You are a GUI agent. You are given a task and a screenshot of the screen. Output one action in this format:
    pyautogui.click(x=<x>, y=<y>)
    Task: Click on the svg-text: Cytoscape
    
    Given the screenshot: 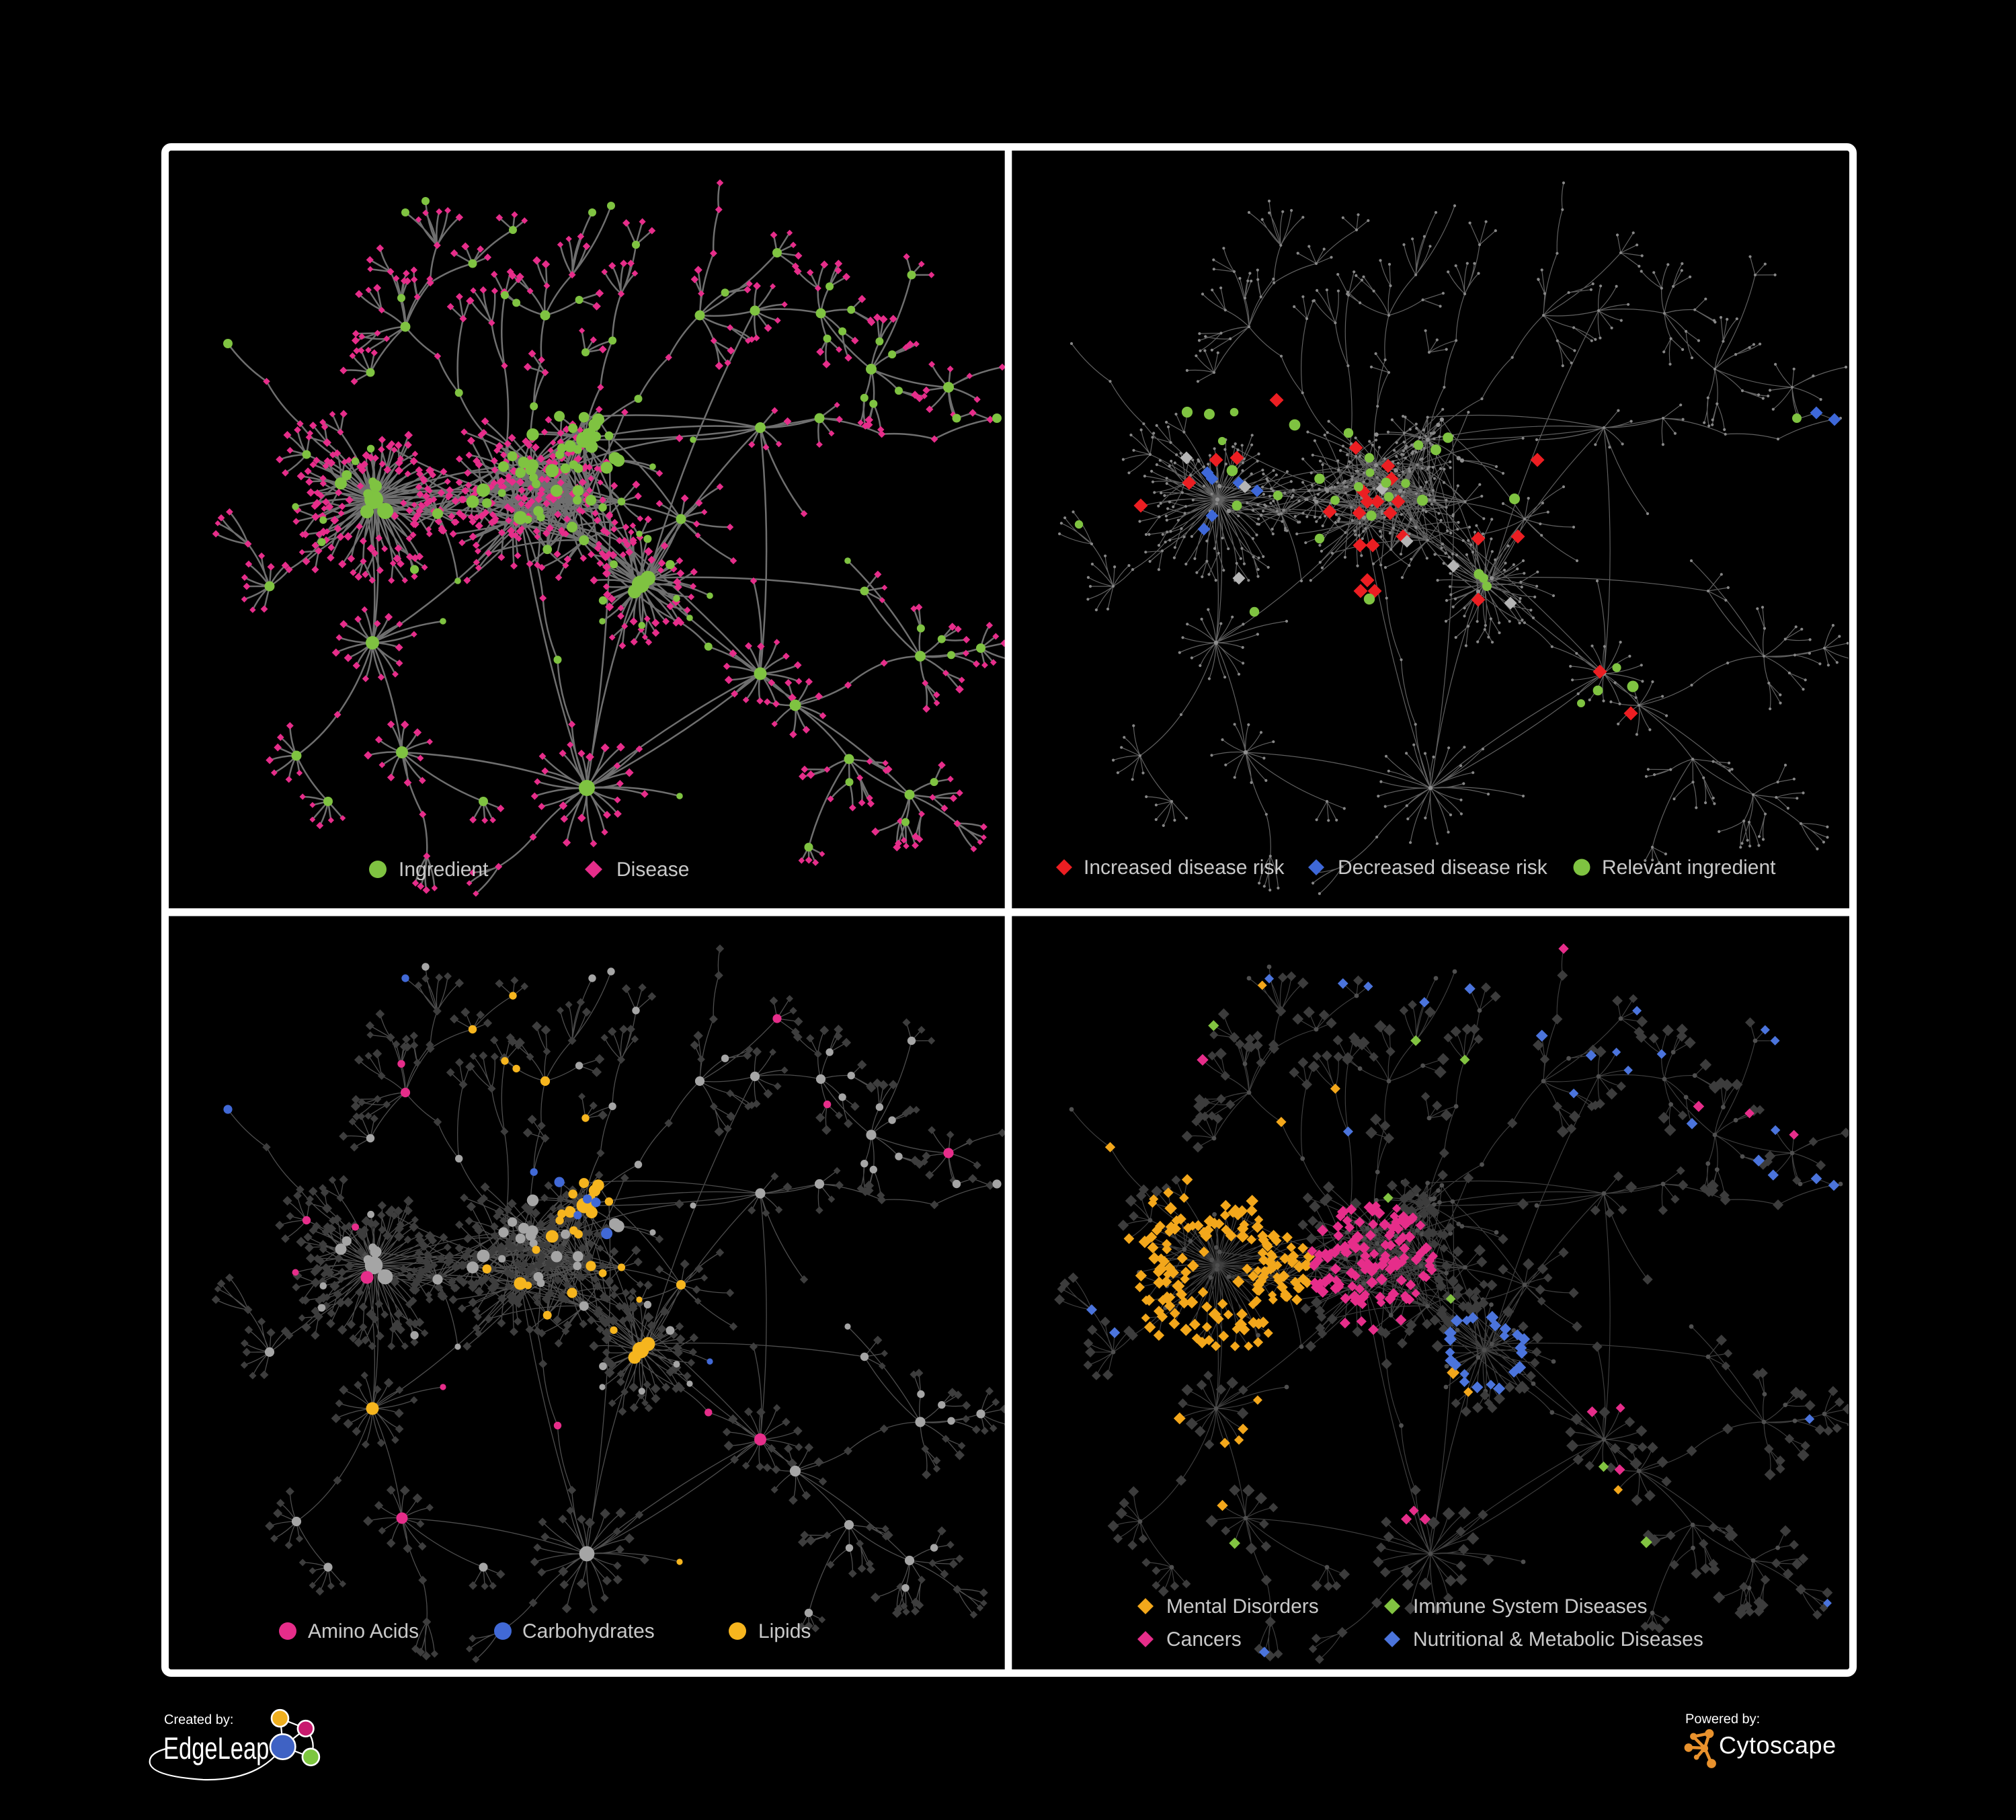 What is the action you would take?
    pyautogui.click(x=1778, y=1745)
    